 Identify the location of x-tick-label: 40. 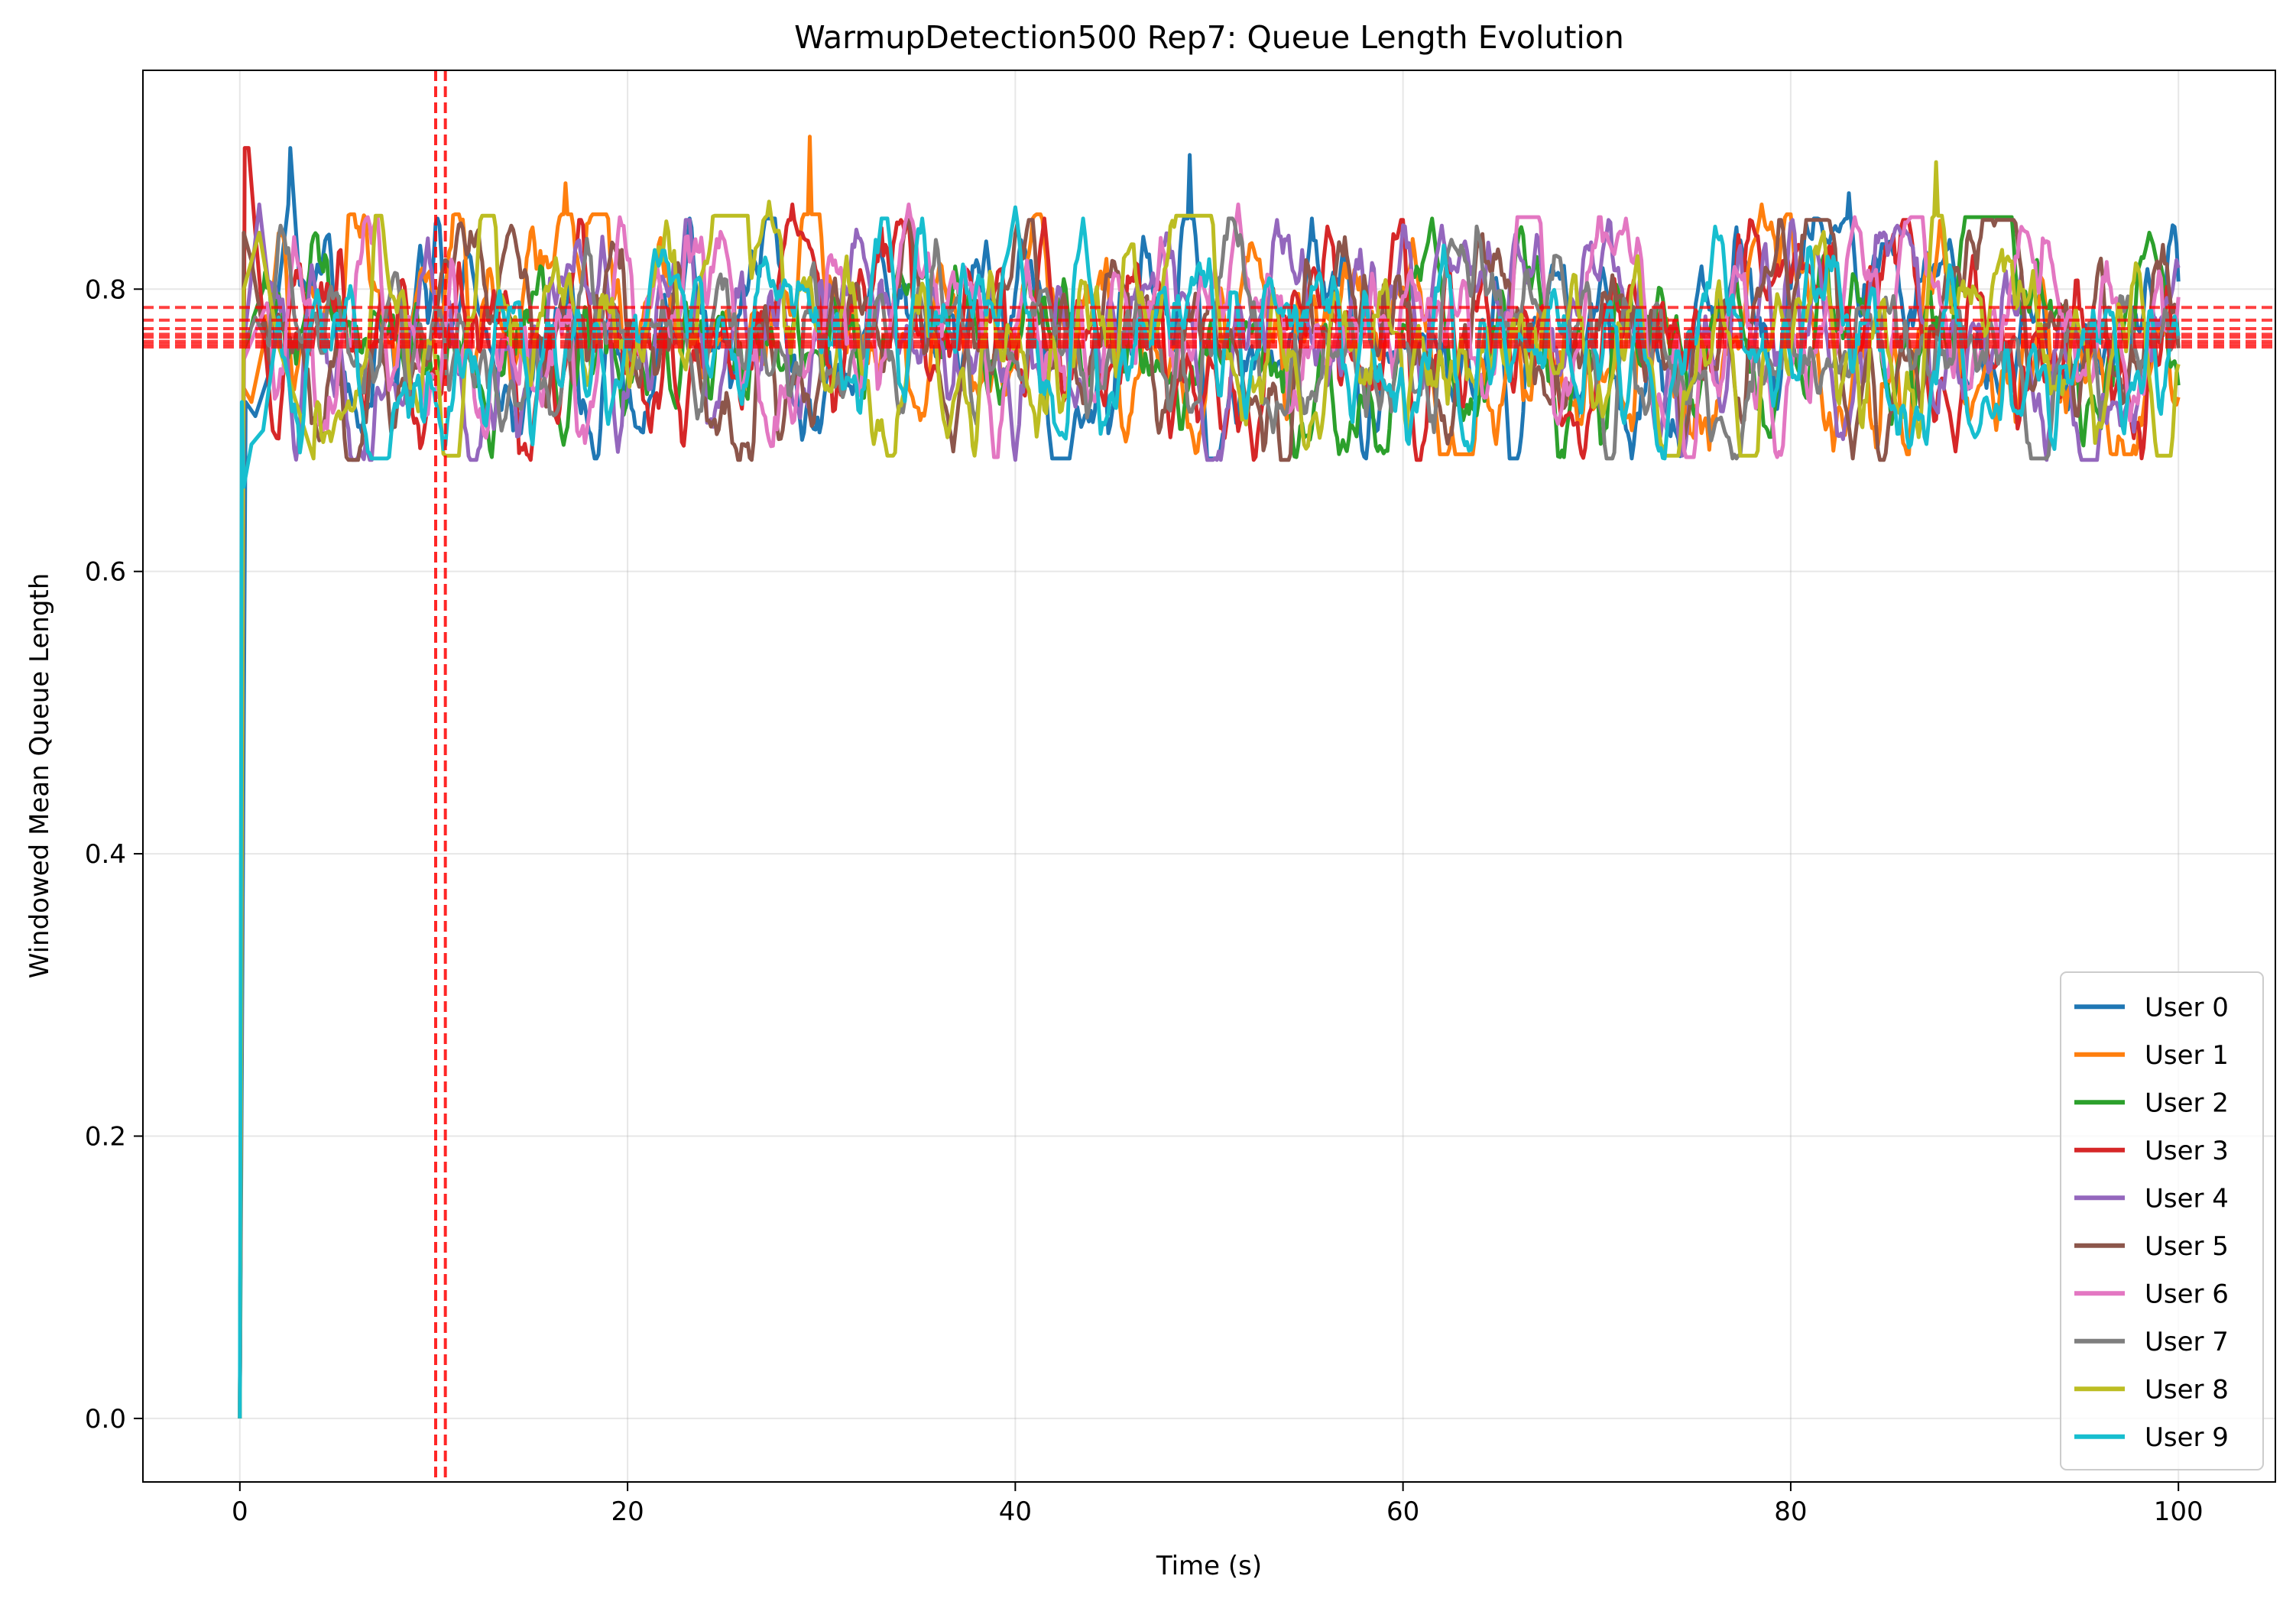
(1015, 1511).